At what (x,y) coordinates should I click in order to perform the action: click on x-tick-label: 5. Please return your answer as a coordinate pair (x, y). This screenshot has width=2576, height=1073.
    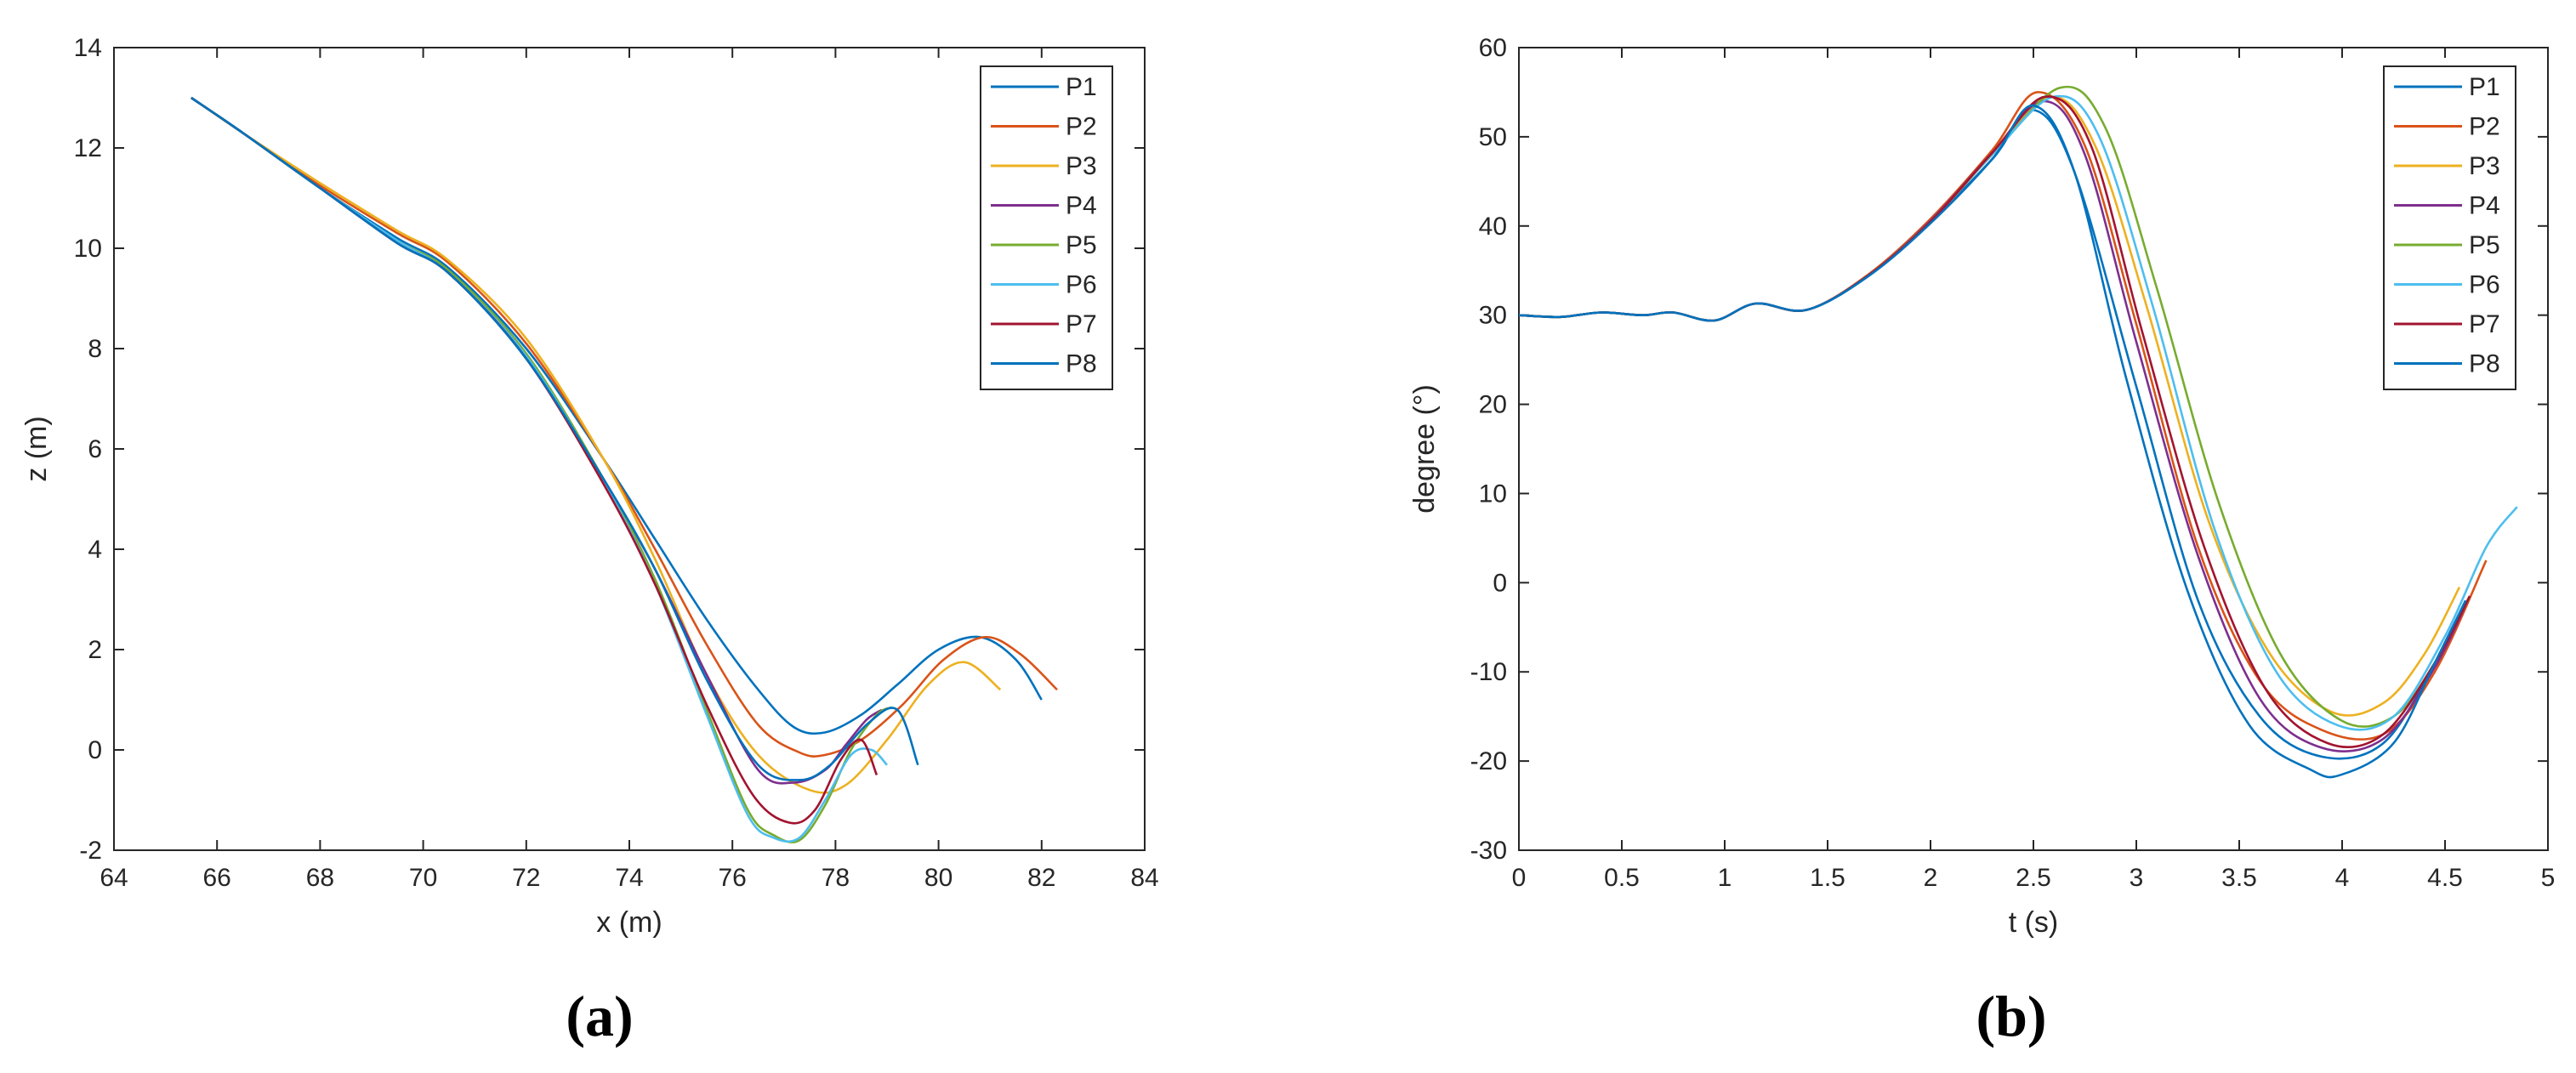
    Looking at the image, I should click on (2548, 878).